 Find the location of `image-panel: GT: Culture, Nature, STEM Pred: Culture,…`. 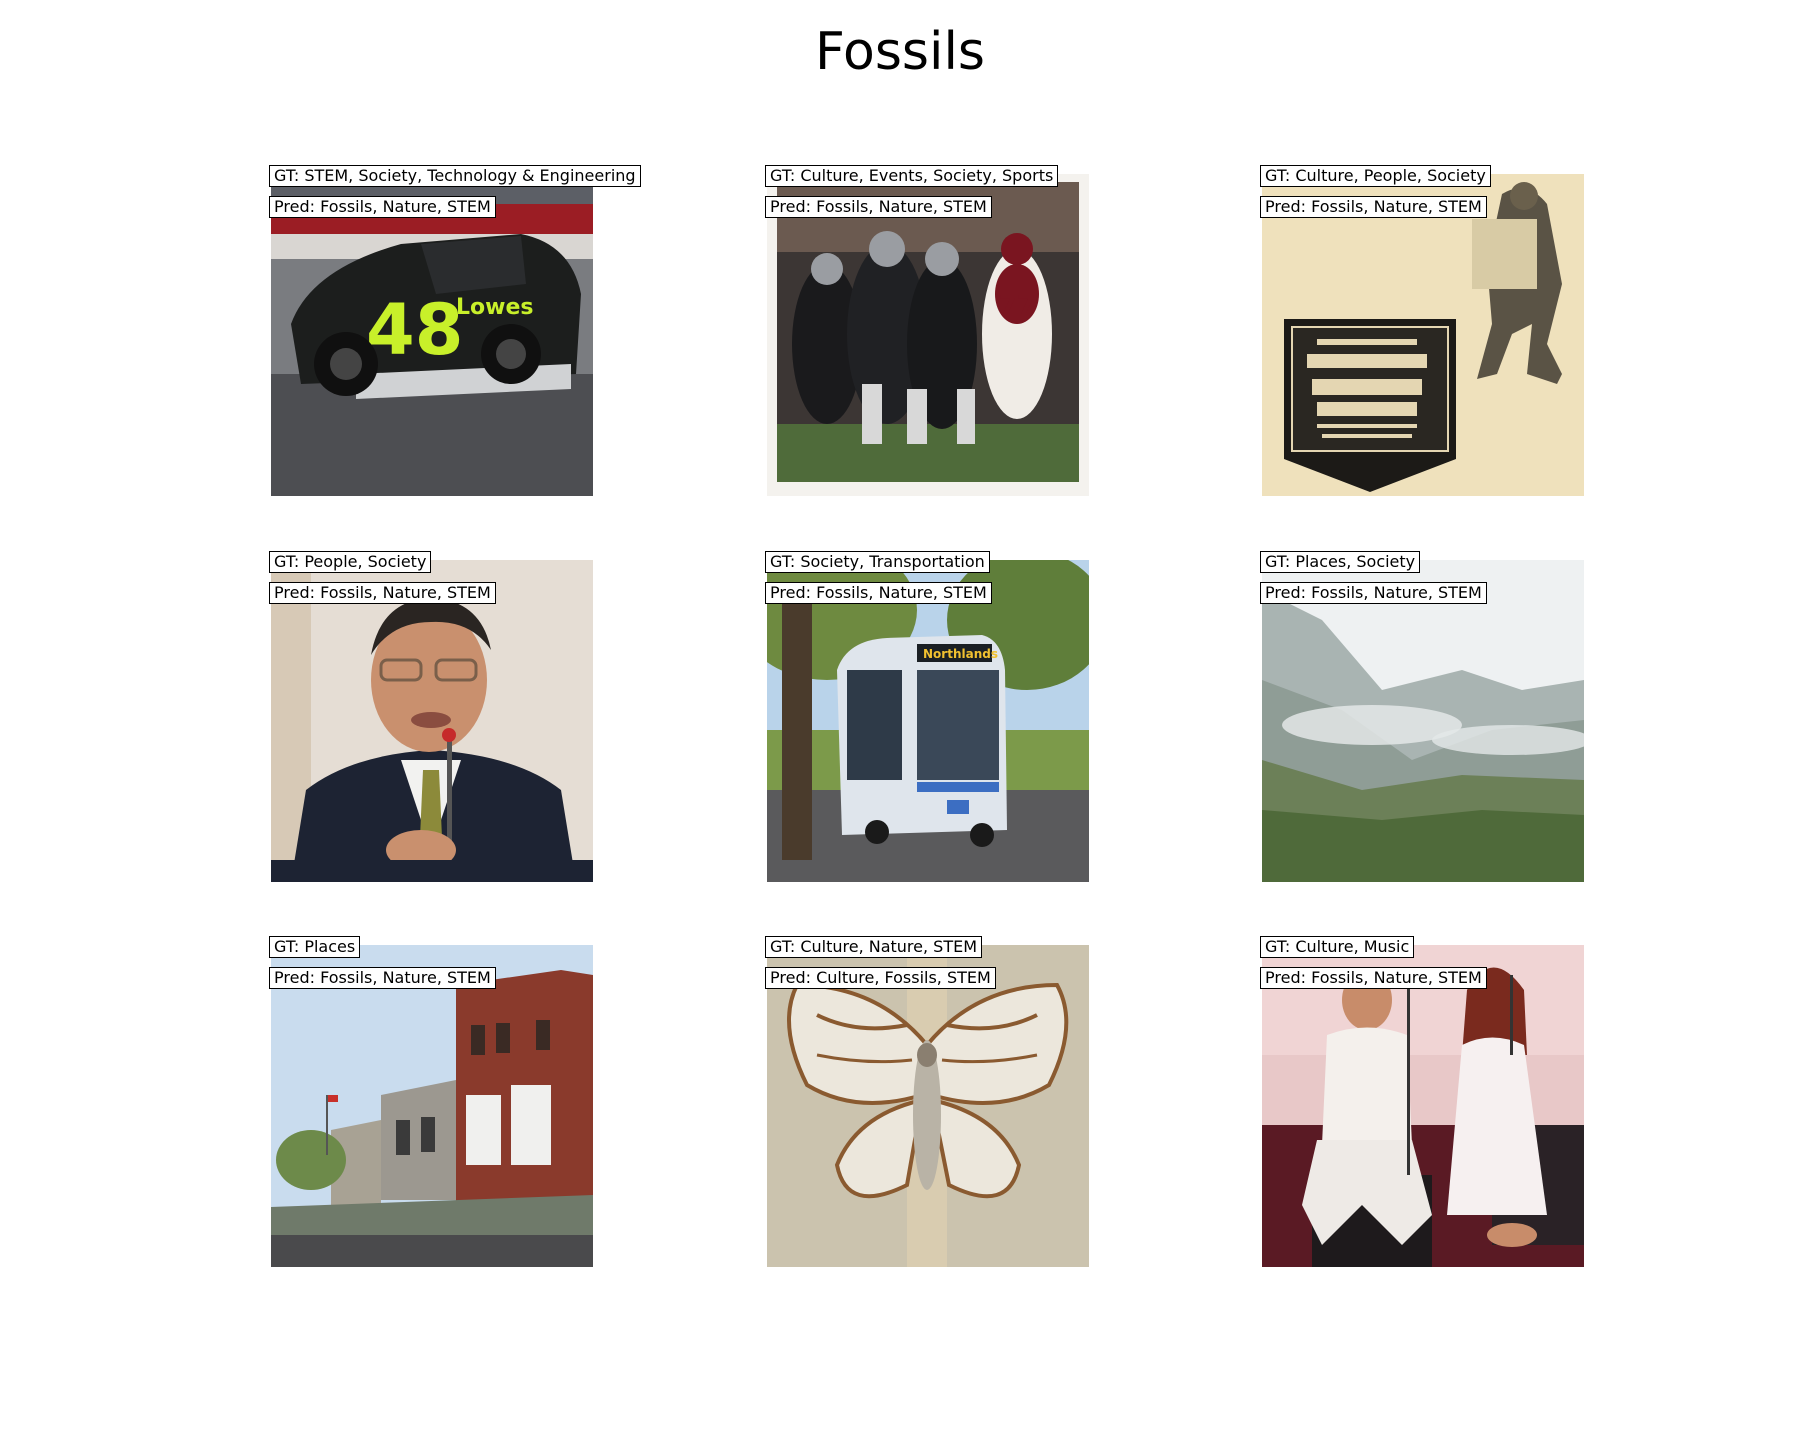

image-panel: GT: Culture, Nature, STEM Pred: Culture,… is located at coordinates (927, 1101).